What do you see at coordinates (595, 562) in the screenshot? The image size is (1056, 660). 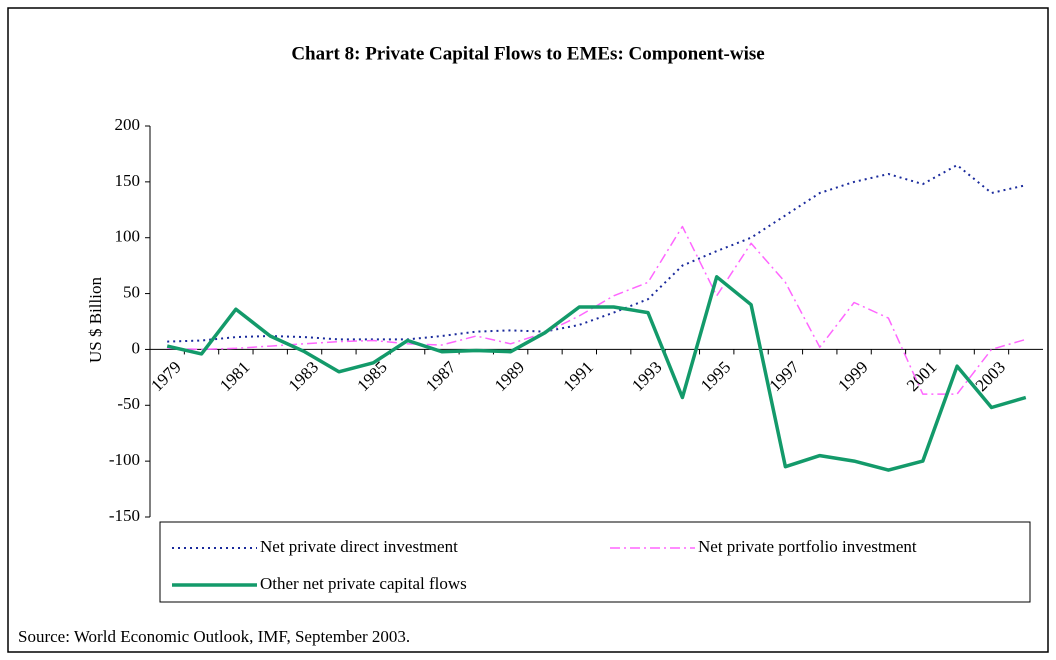 I see `legend` at bounding box center [595, 562].